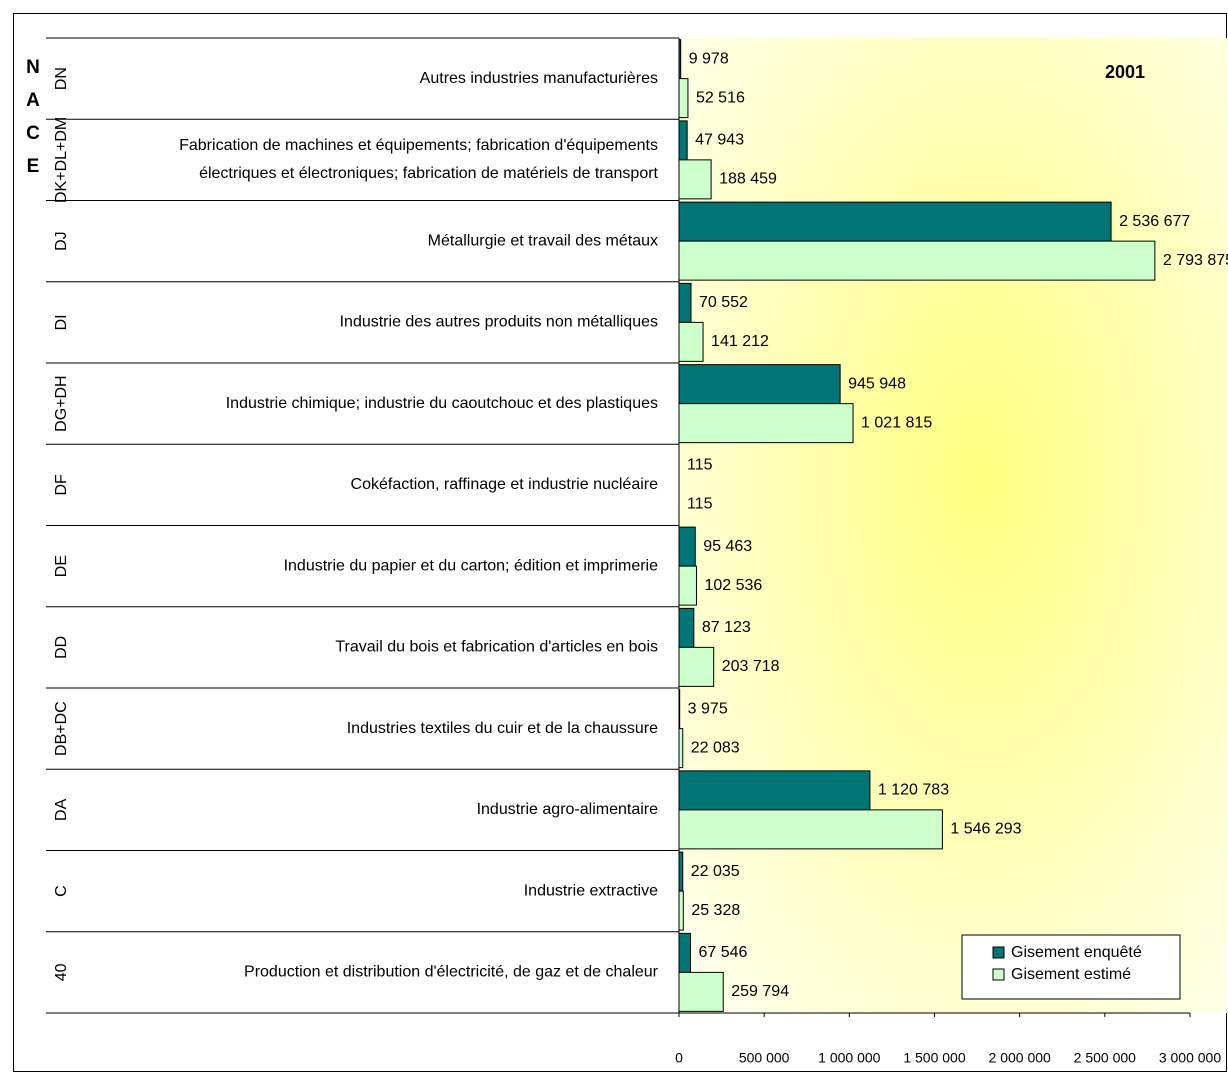 This screenshot has width=1228, height=1078. Describe the element at coordinates (877, 383) in the screenshot. I see `value-label: 945 948` at that location.